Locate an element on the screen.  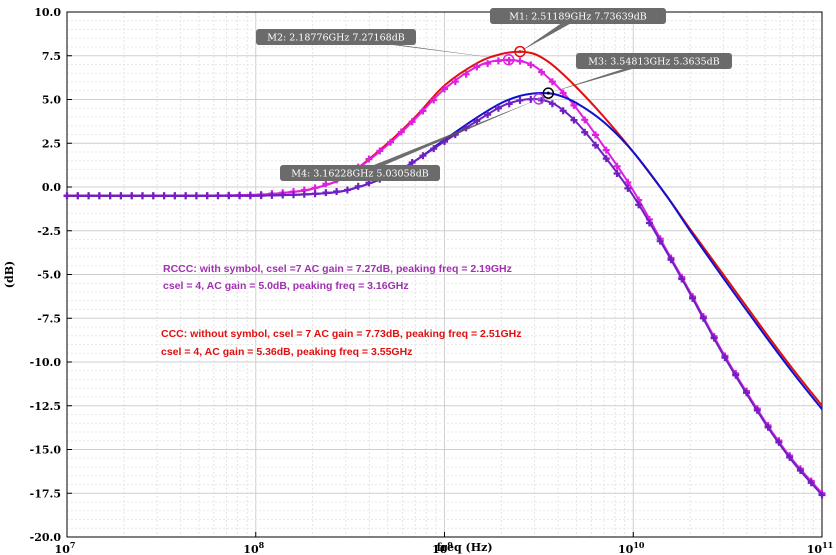
x-tick-label: 10⁹ is located at coordinates (442, 547).